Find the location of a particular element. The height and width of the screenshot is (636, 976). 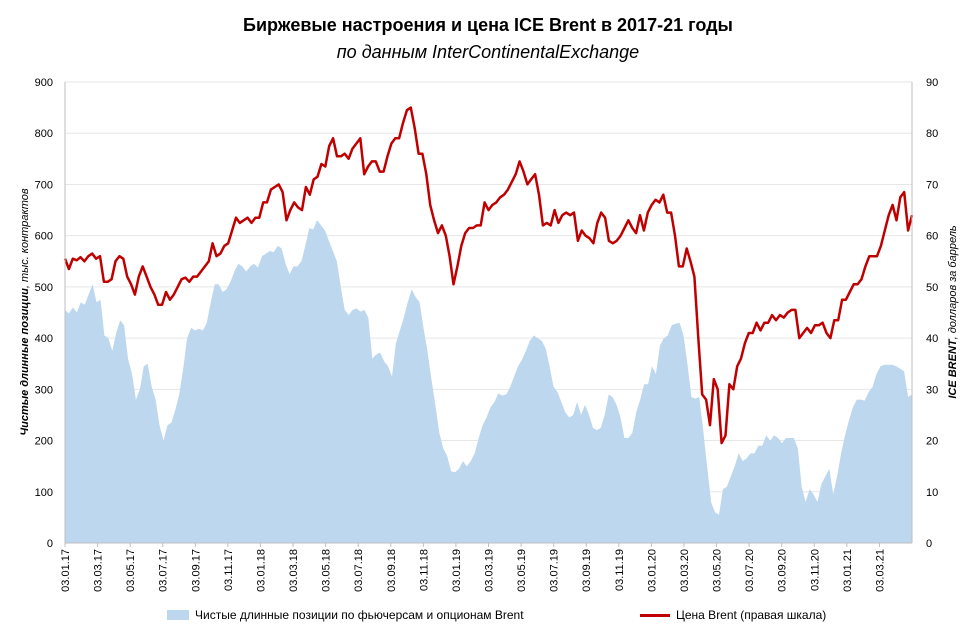

x-tick-label: 03.01.17 is located at coordinates (66, 570).